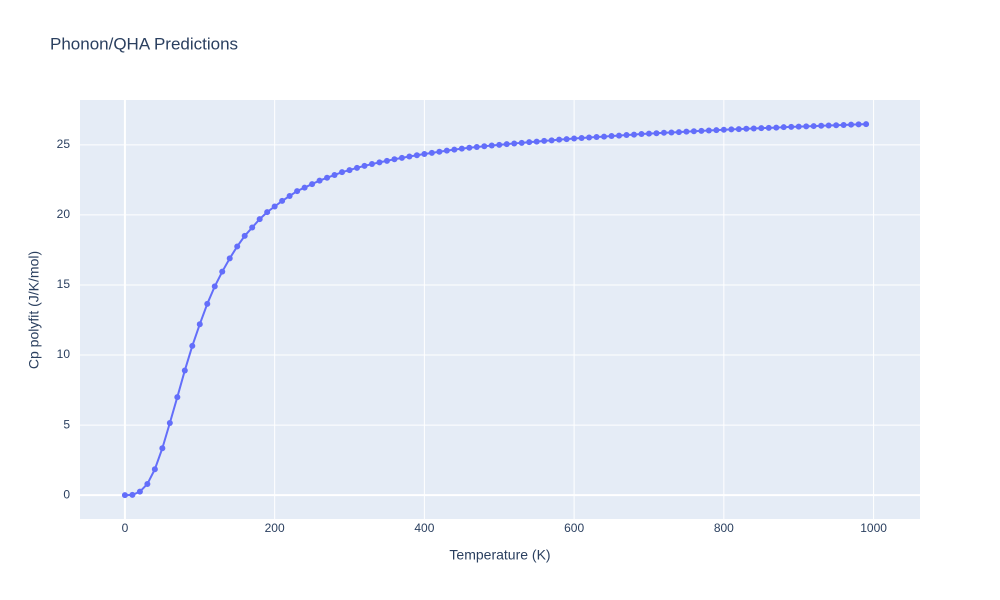  I want to click on x-tick-label: 600, so click(574, 528).